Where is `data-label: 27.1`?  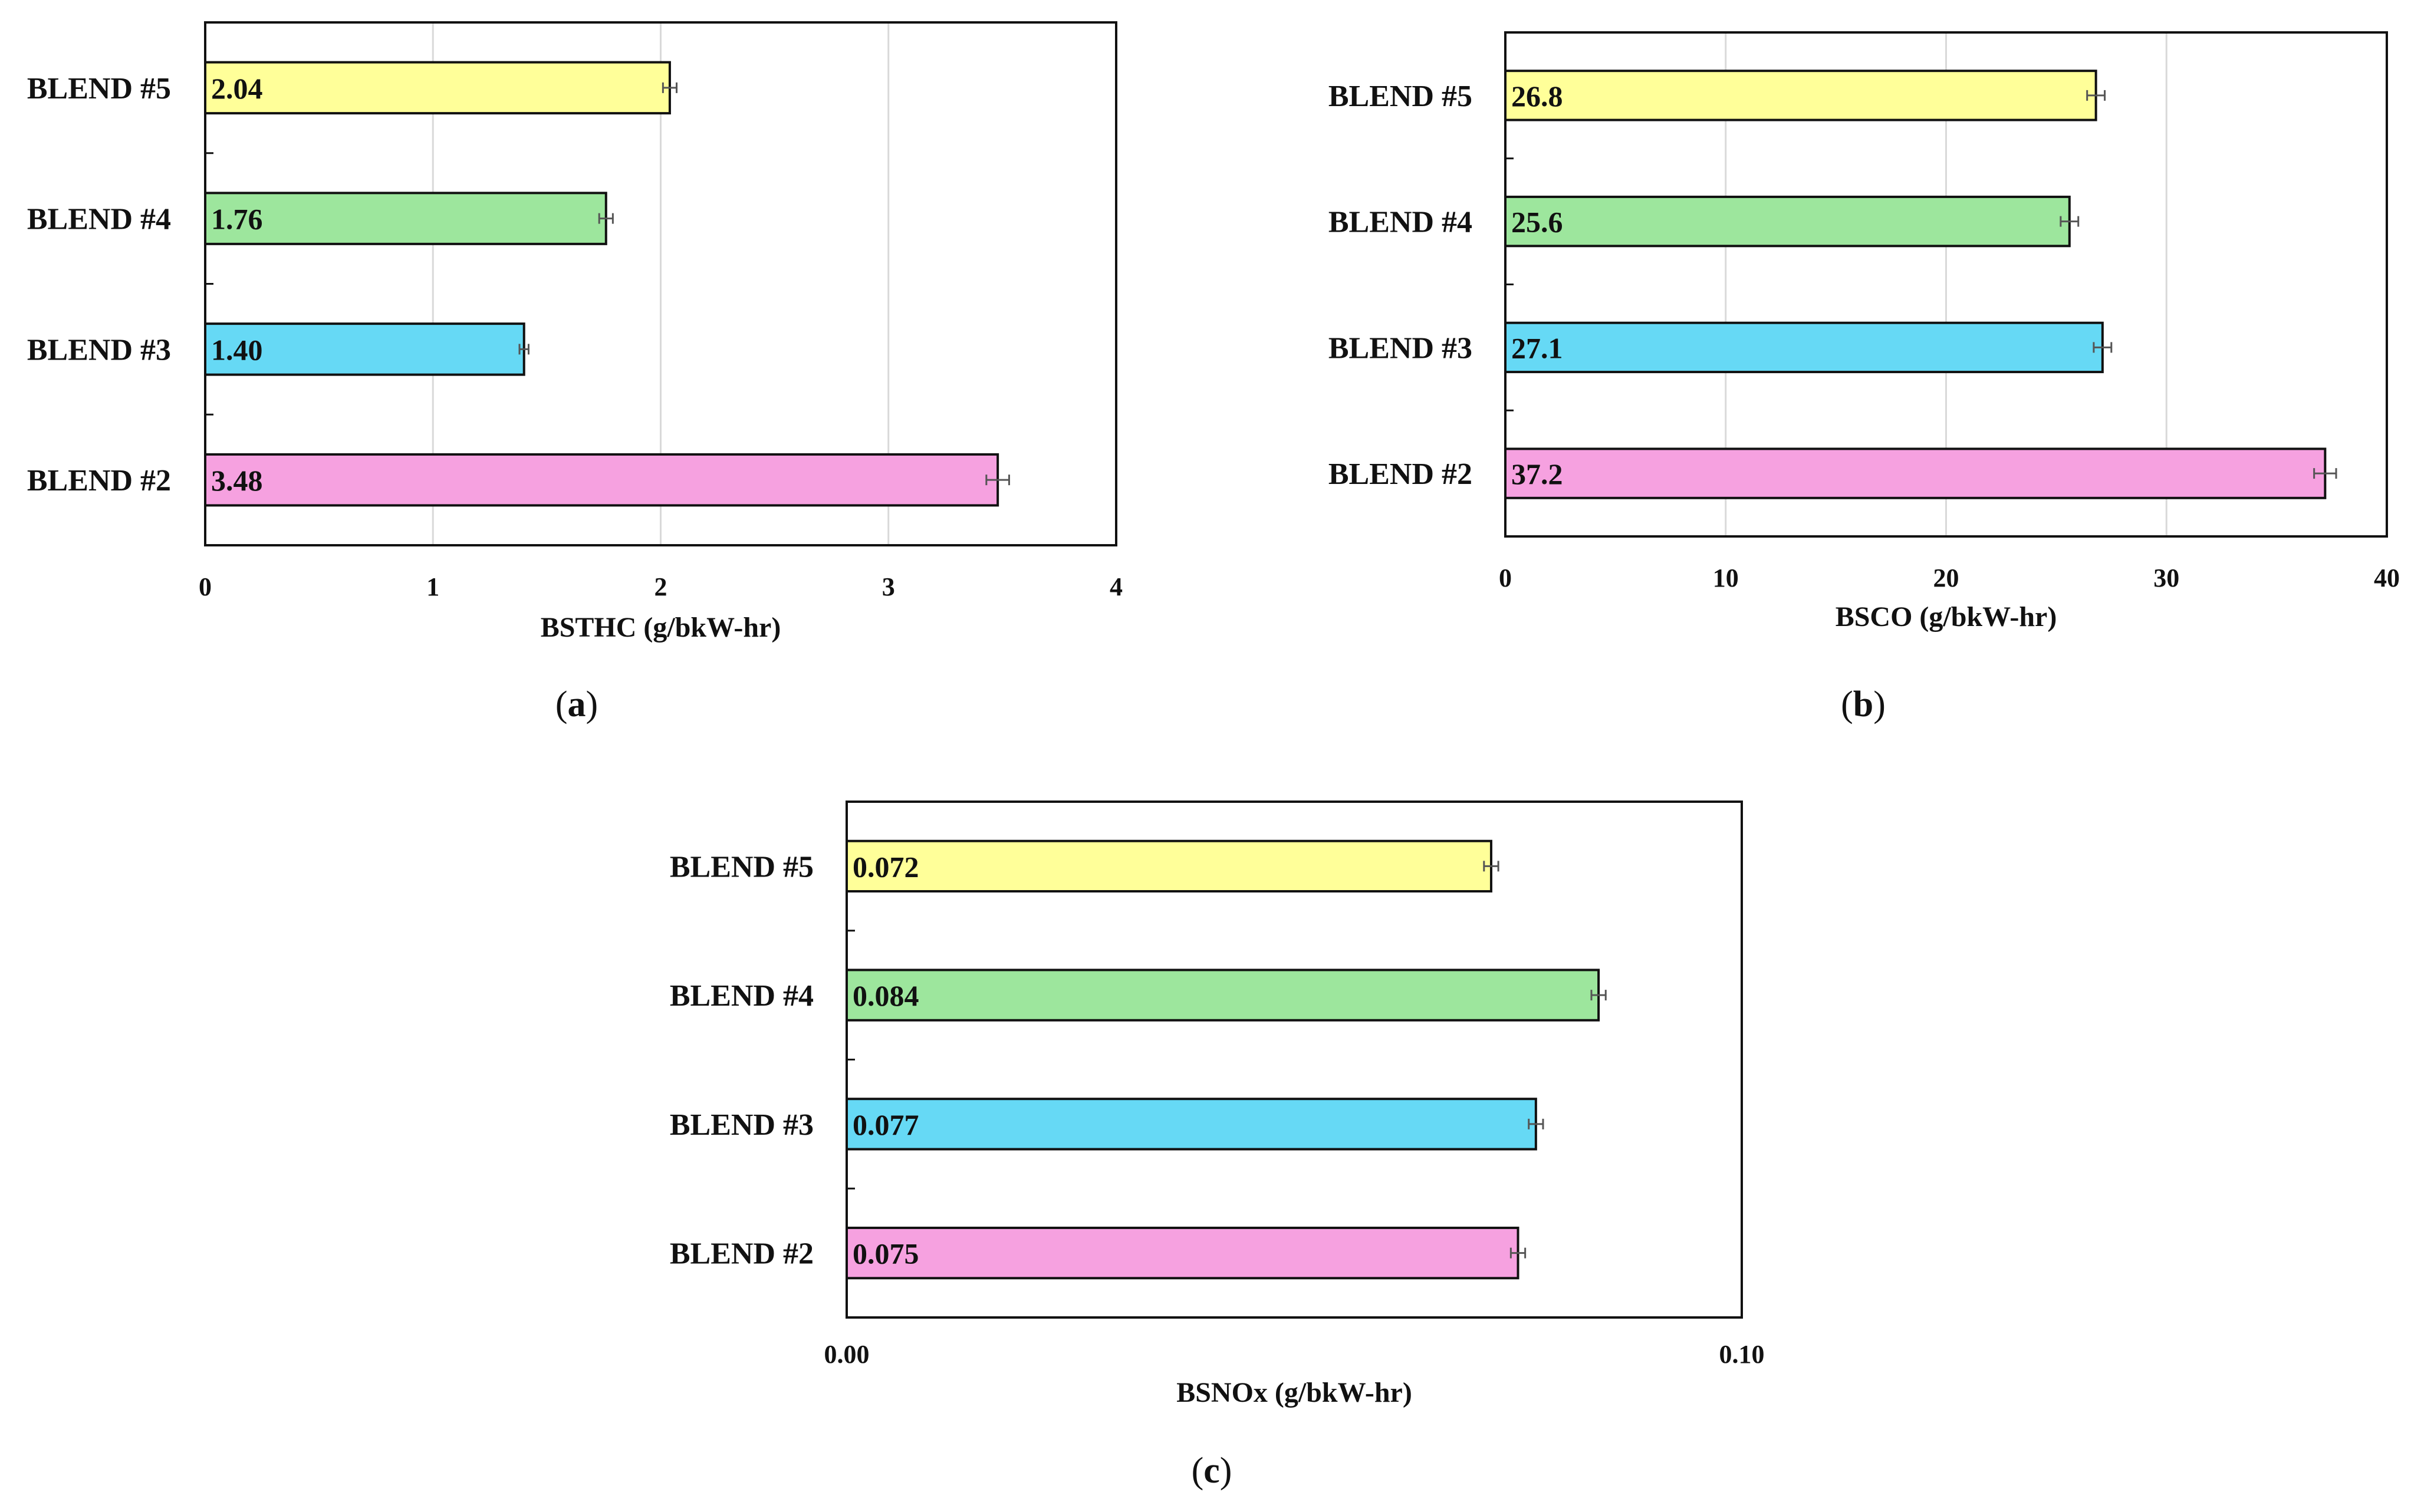
data-label: 27.1 is located at coordinates (1537, 347).